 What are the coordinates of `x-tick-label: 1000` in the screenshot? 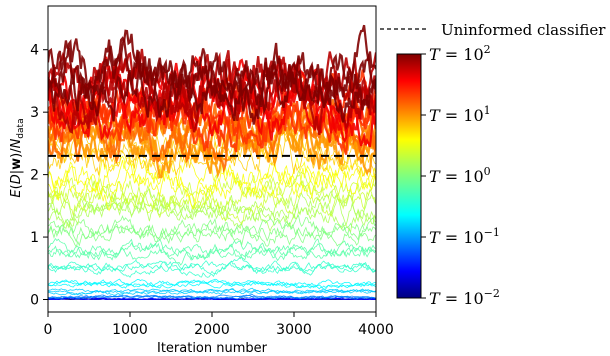 It's located at (130, 330).